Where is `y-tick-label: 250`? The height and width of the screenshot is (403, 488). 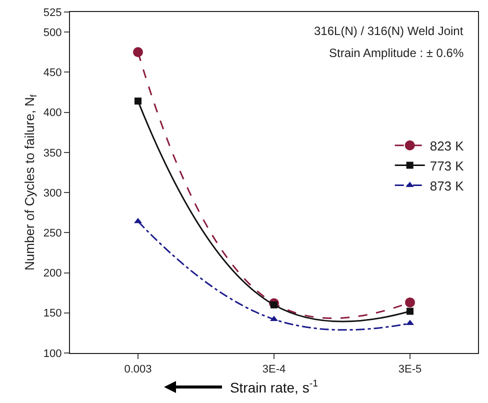
y-tick-label: 250 is located at coordinates (52, 234).